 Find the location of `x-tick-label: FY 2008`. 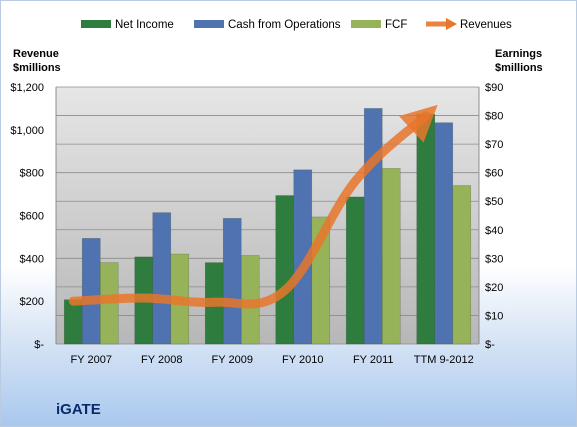

x-tick-label: FY 2008 is located at coordinates (161, 360).